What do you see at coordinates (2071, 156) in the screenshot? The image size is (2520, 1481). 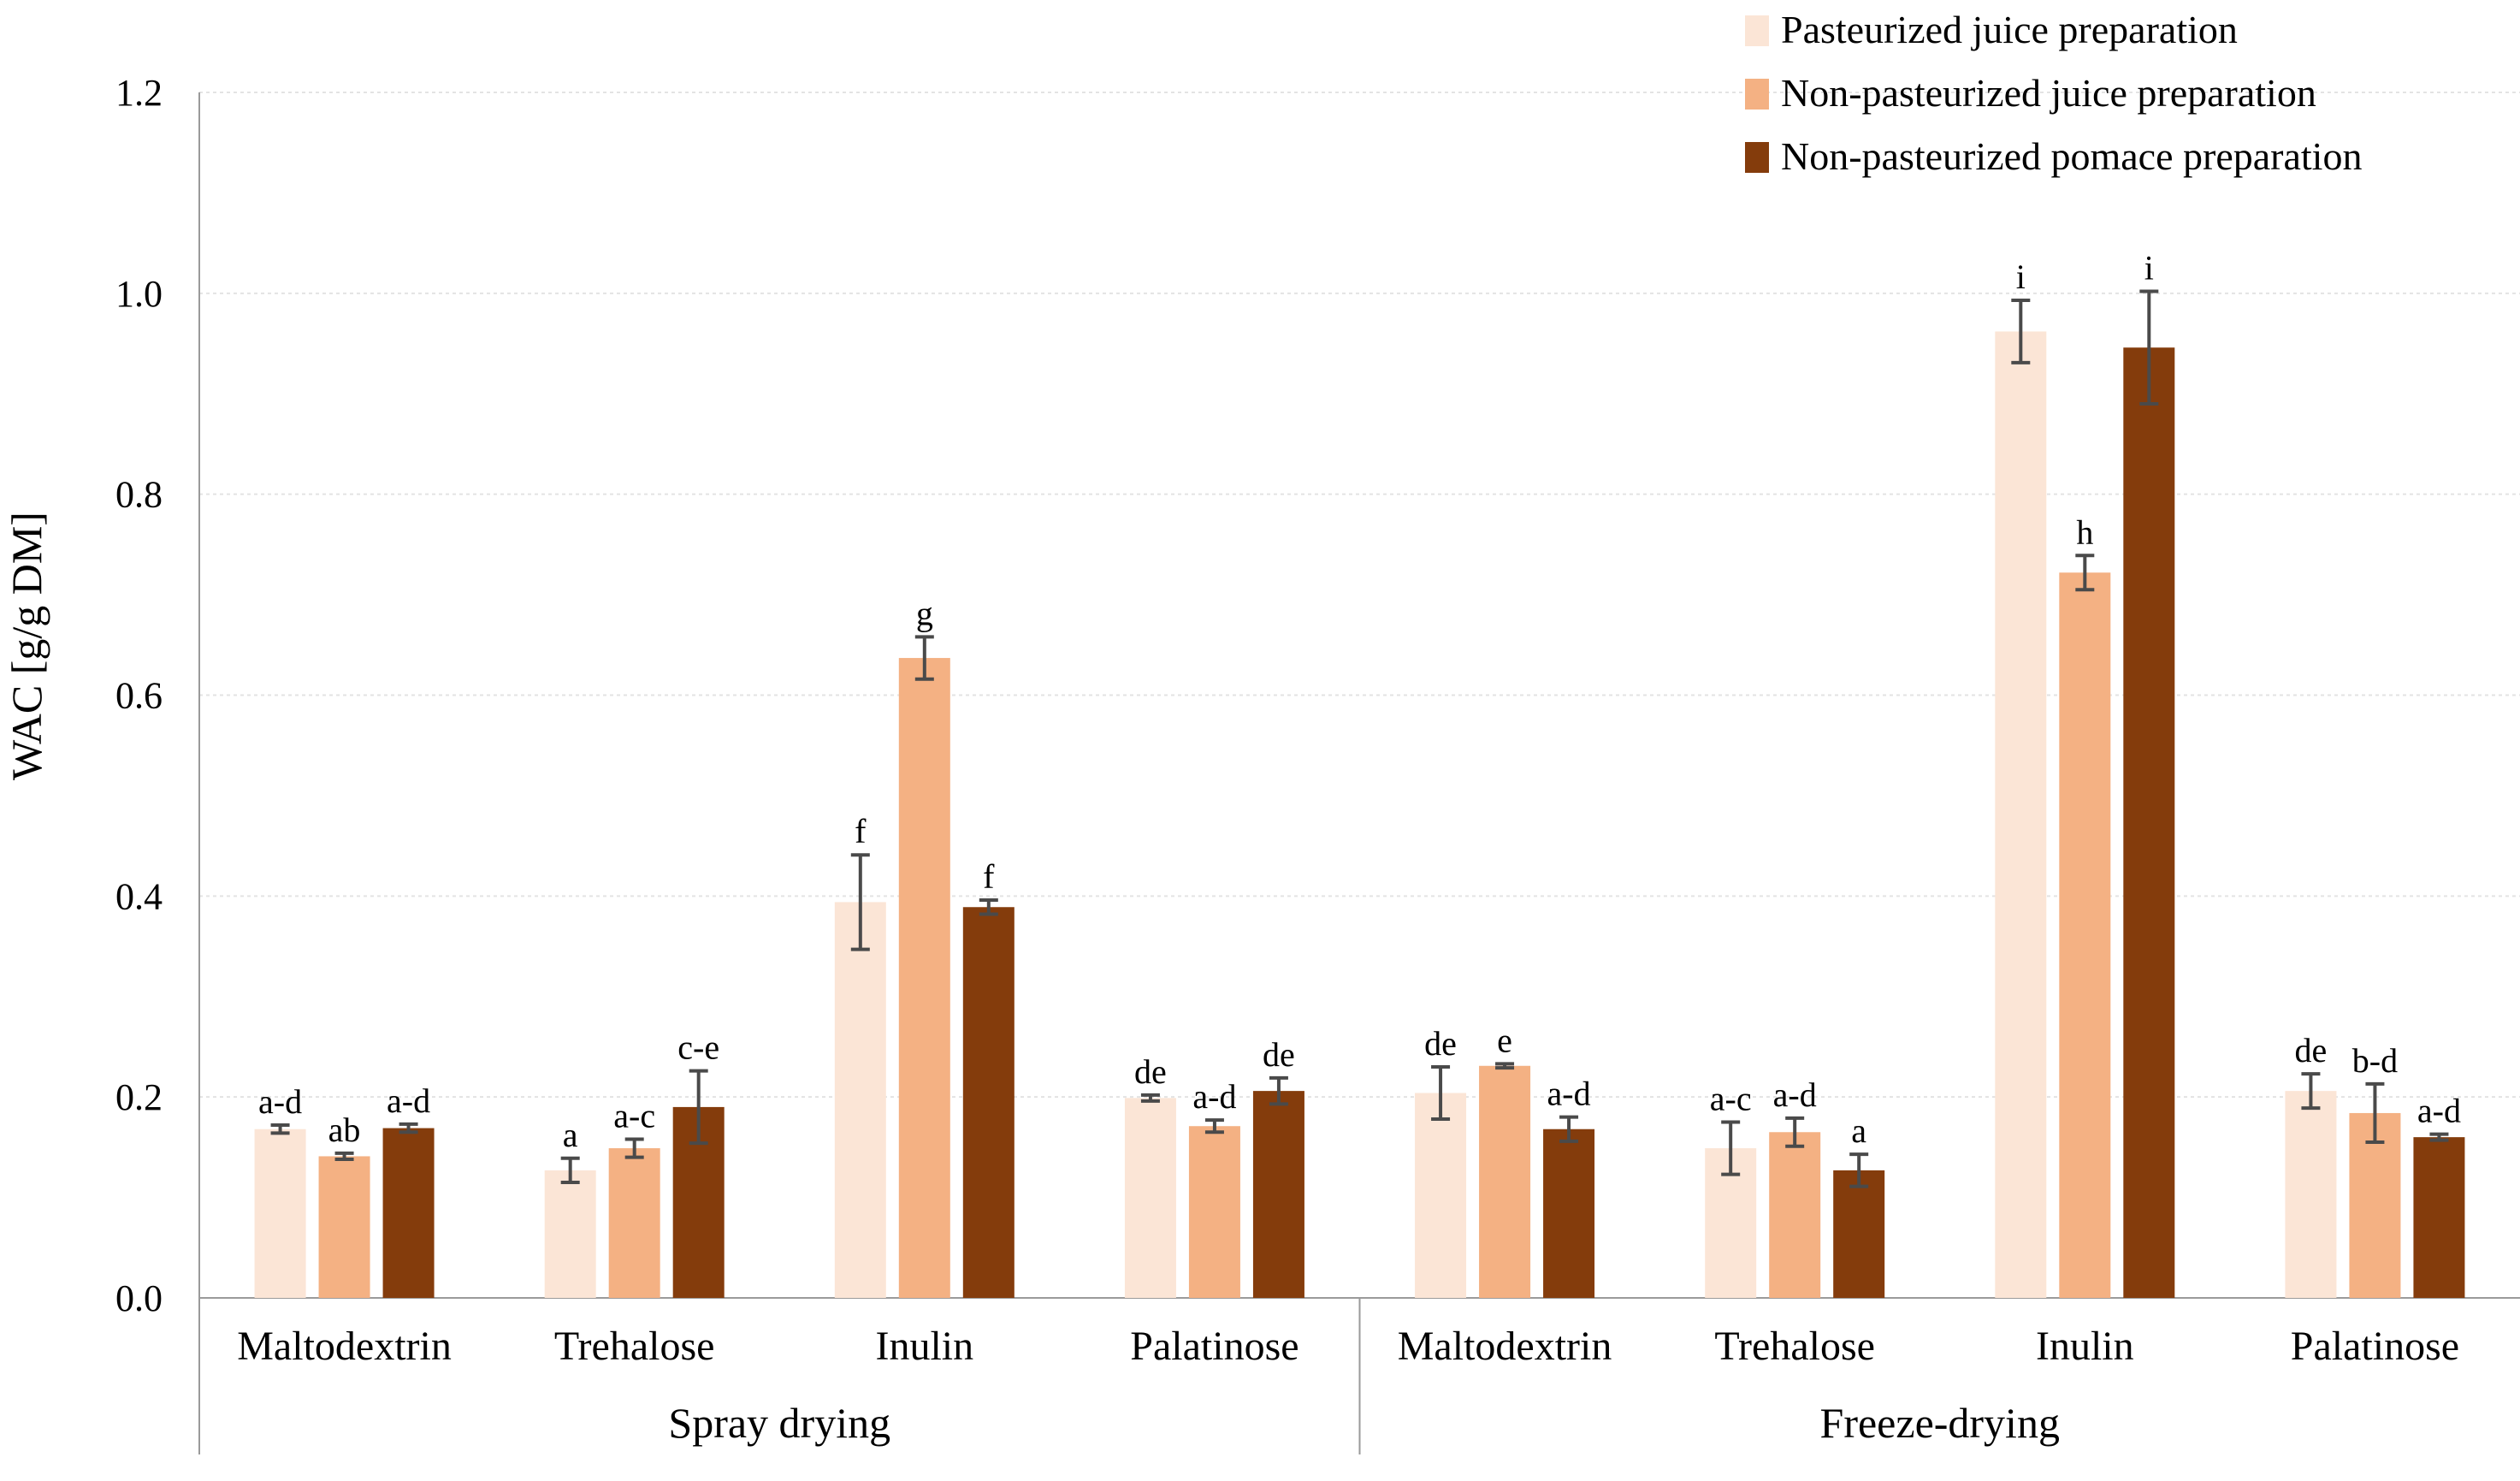 I see `legend-label: Non-pasteurized pomace preparation` at bounding box center [2071, 156].